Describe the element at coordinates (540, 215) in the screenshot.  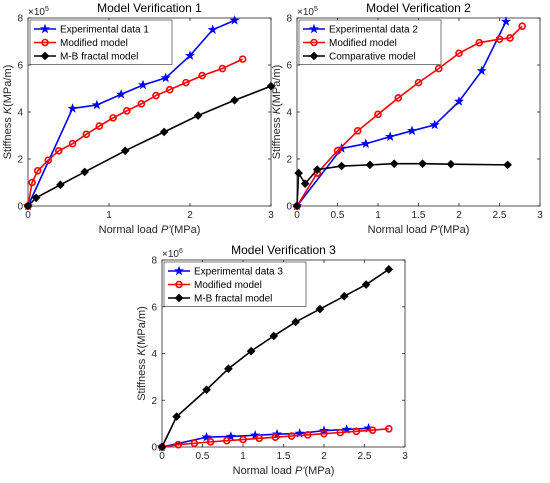
I see `x-tick-label: 3` at that location.